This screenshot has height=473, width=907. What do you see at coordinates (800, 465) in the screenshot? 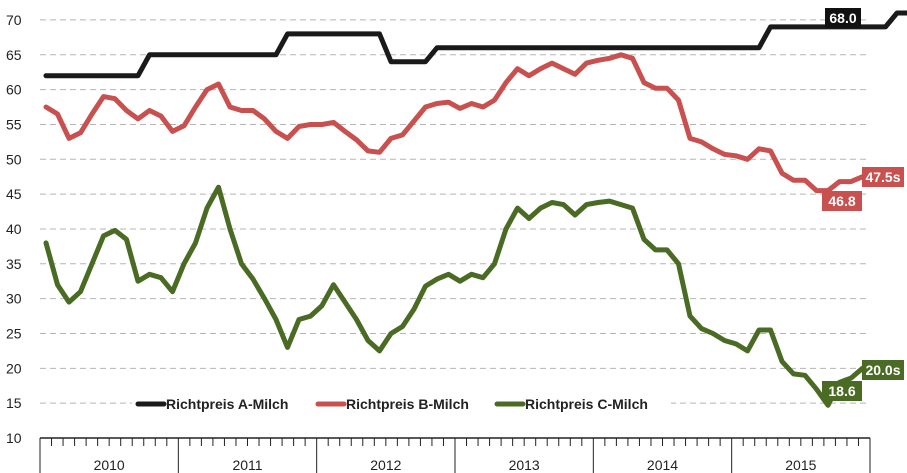
I see `year-label: 2015` at bounding box center [800, 465].